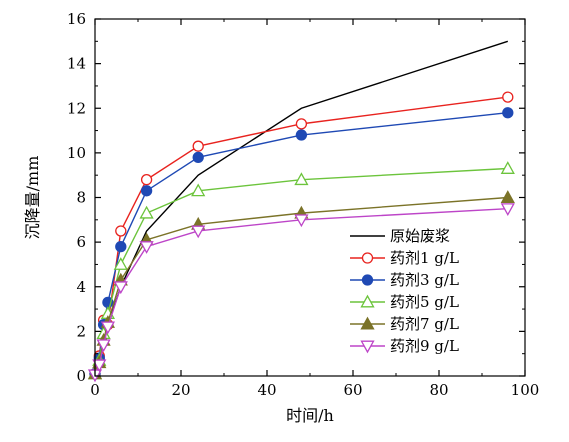 This screenshot has height=442, width=569. I want to click on legend-item-4: 药剂5 g/L, so click(404, 302).